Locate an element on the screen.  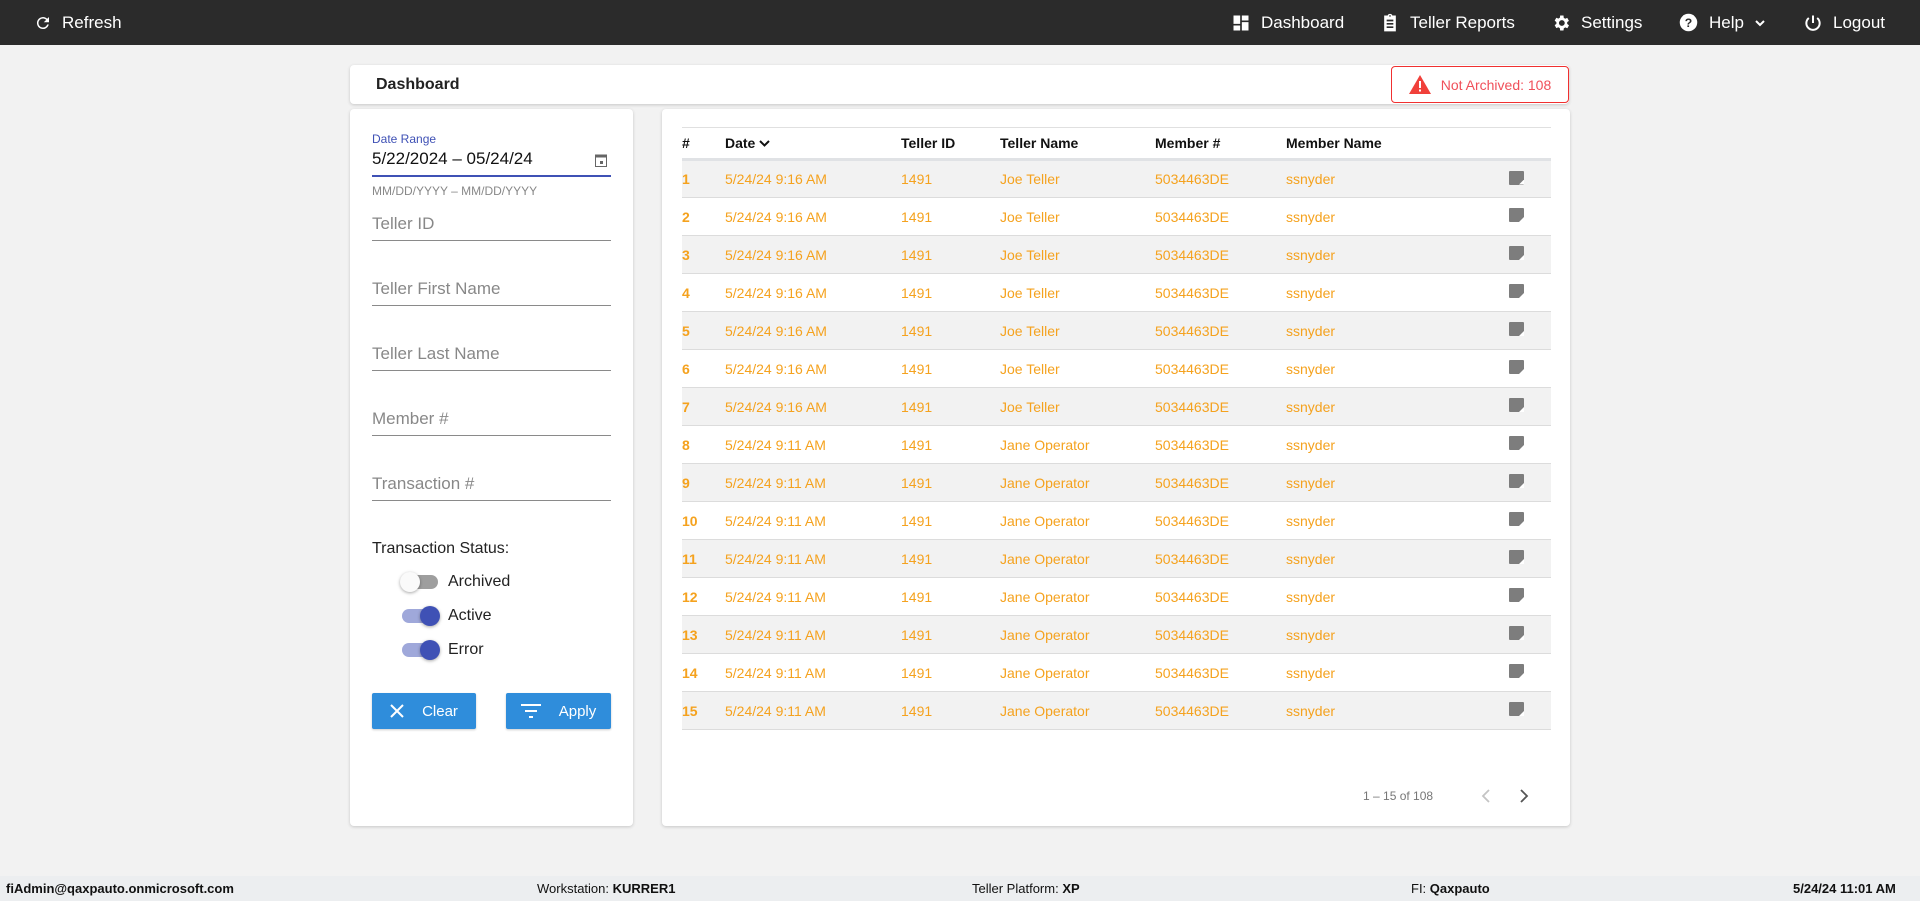
sort-desc-icon is located at coordinates (764, 143).